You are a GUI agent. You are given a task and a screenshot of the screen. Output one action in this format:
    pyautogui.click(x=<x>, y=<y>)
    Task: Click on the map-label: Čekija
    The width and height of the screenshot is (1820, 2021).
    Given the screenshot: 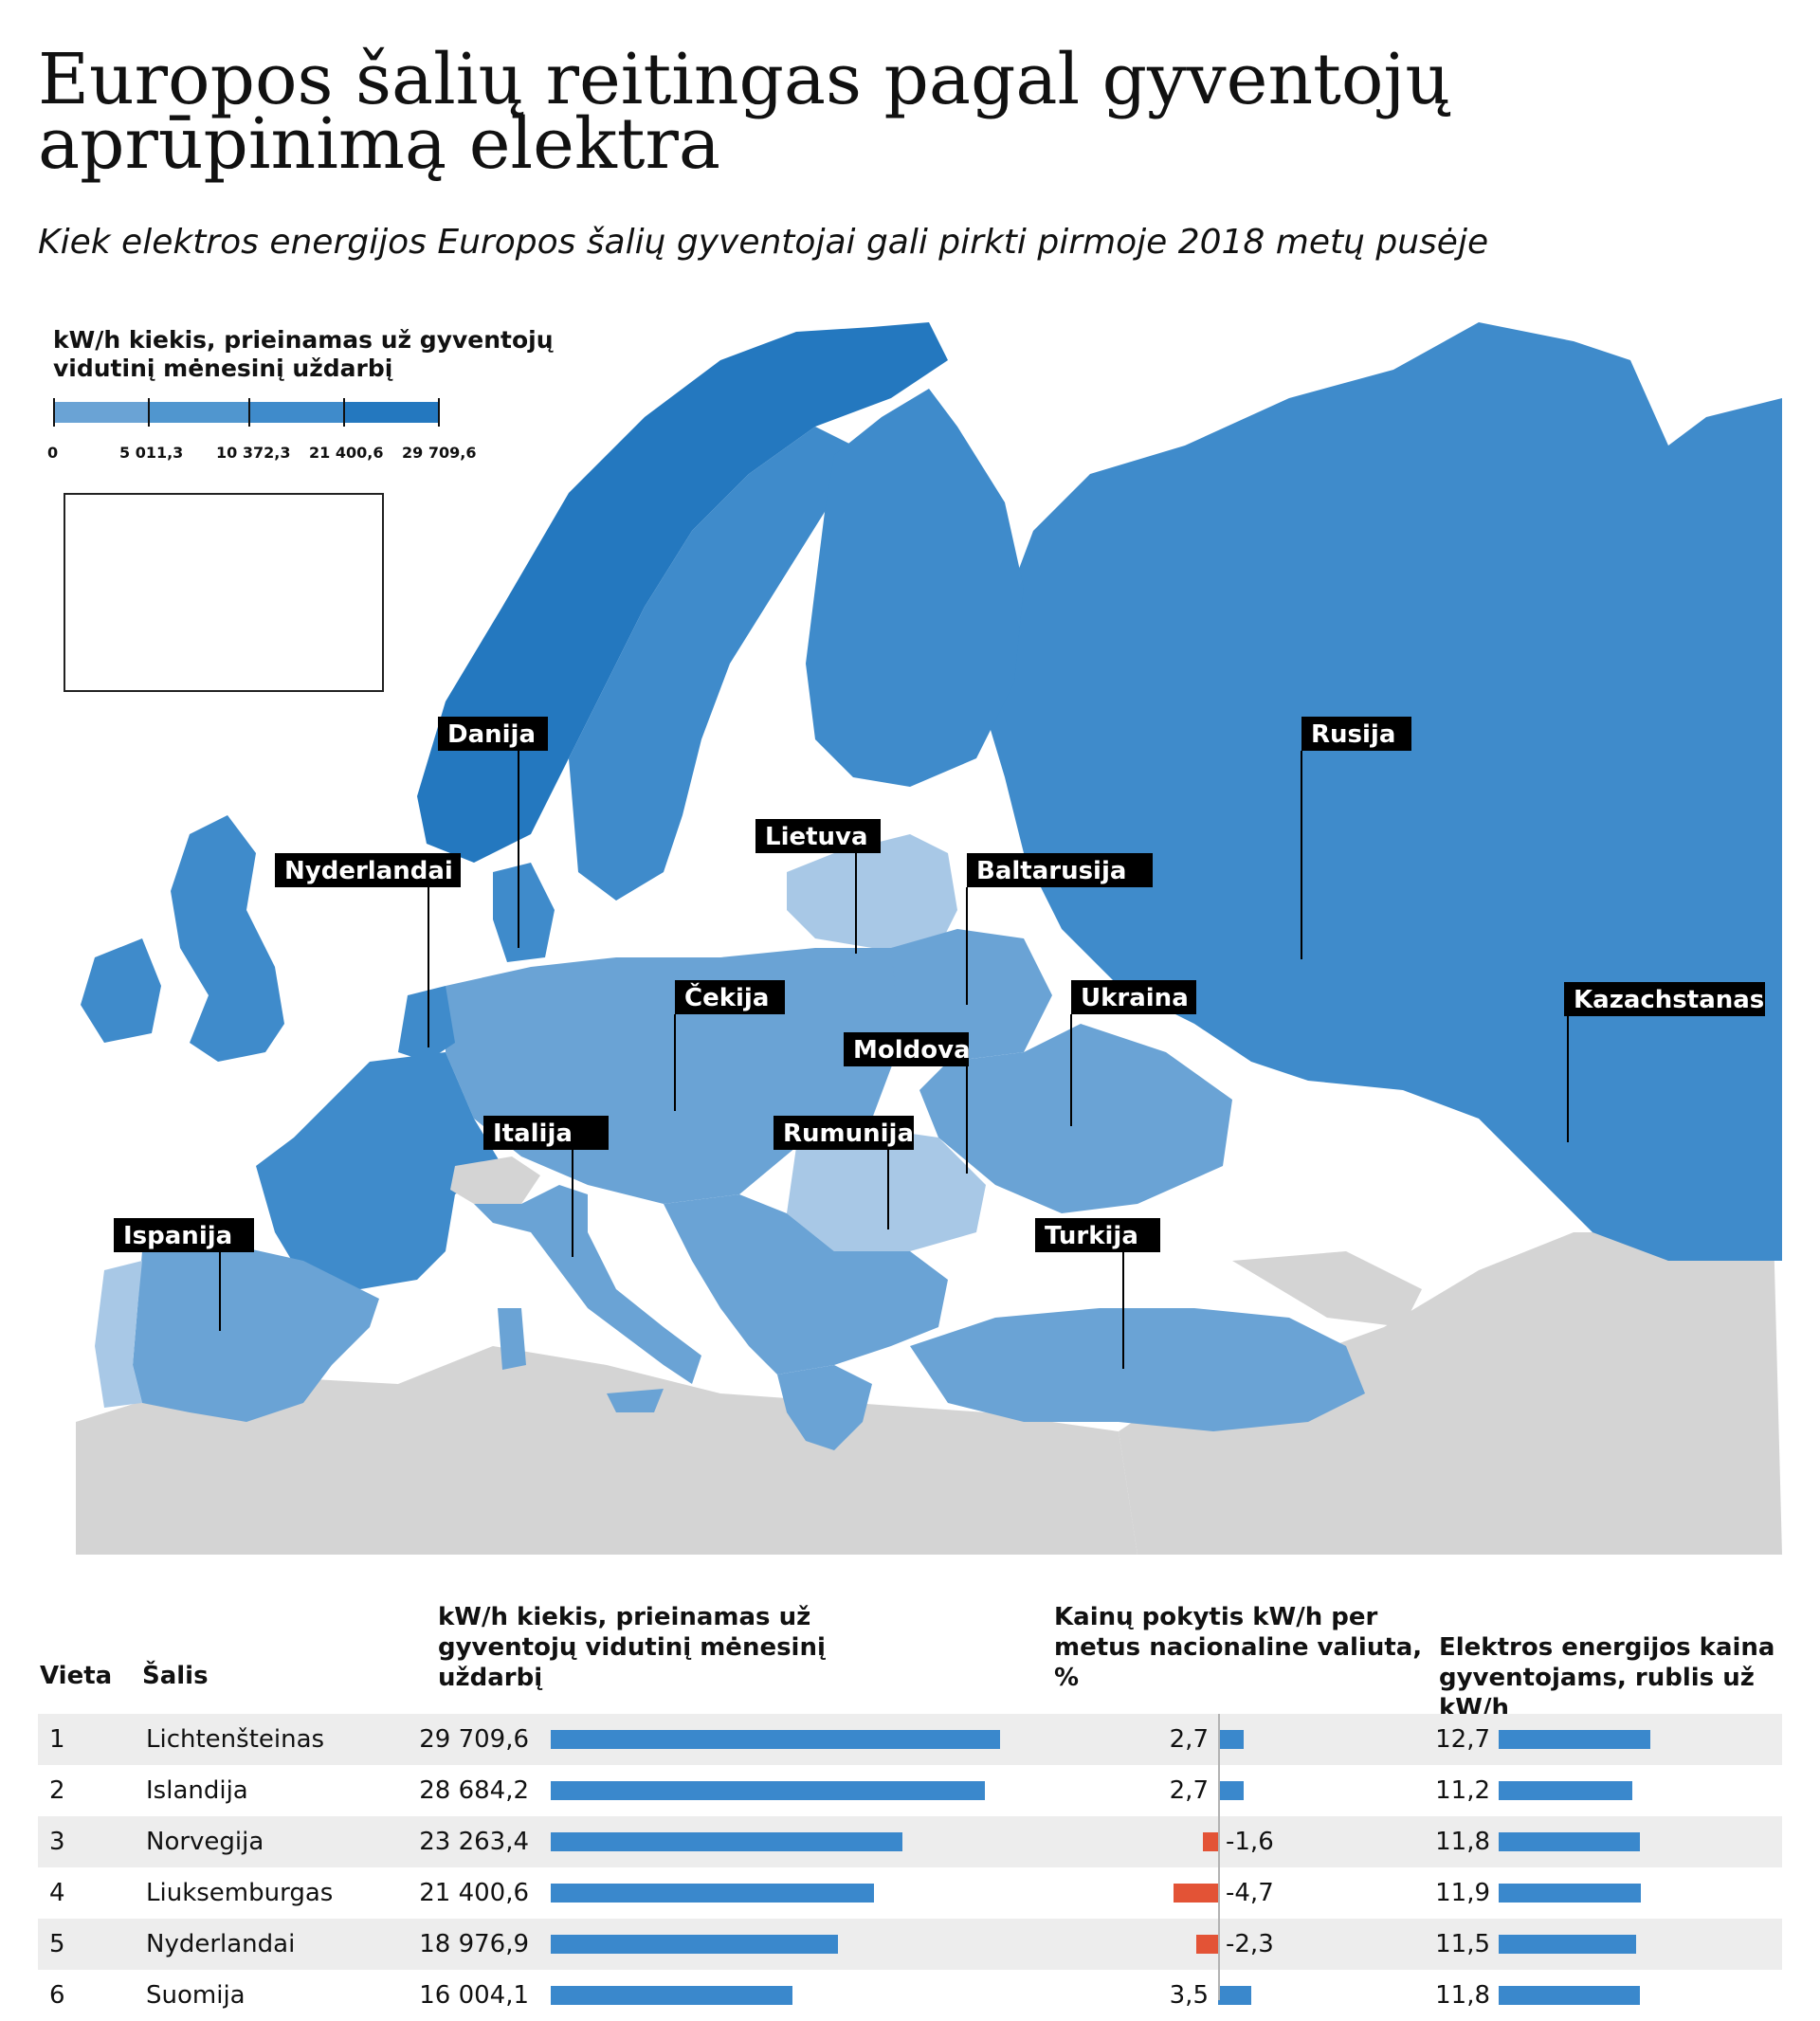 What is the action you would take?
    pyautogui.click(x=730, y=997)
    